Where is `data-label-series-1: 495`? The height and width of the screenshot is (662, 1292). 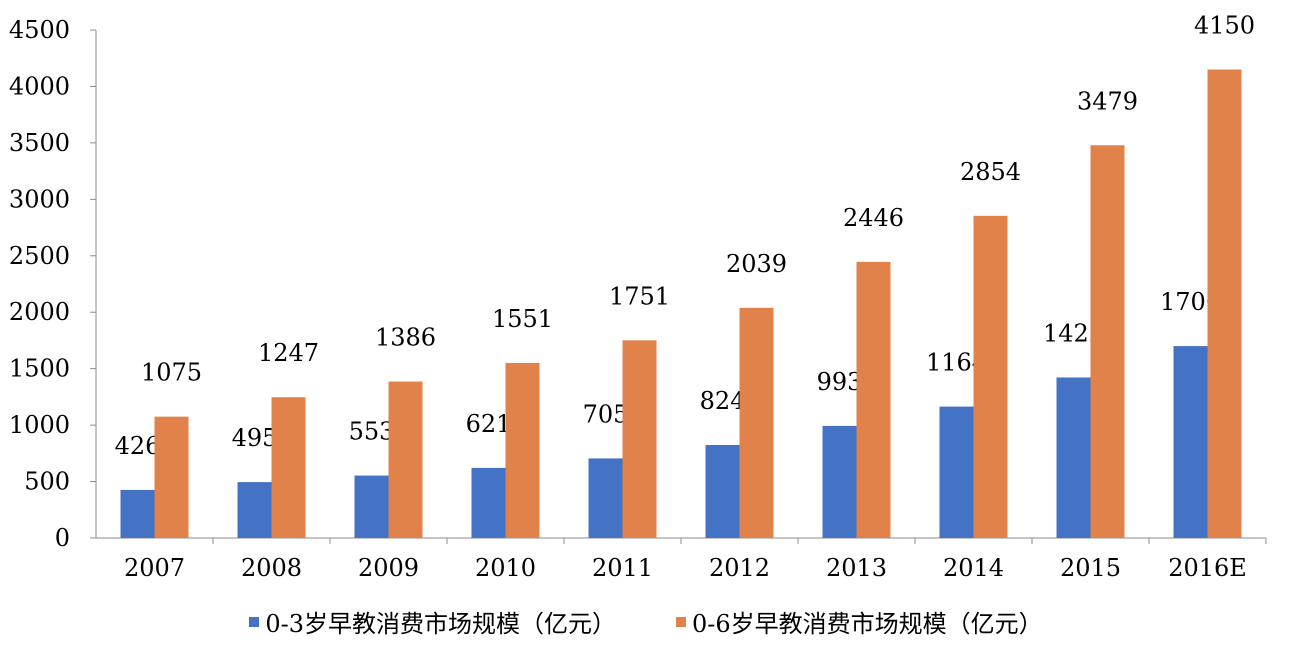 data-label-series-1: 495 is located at coordinates (255, 438).